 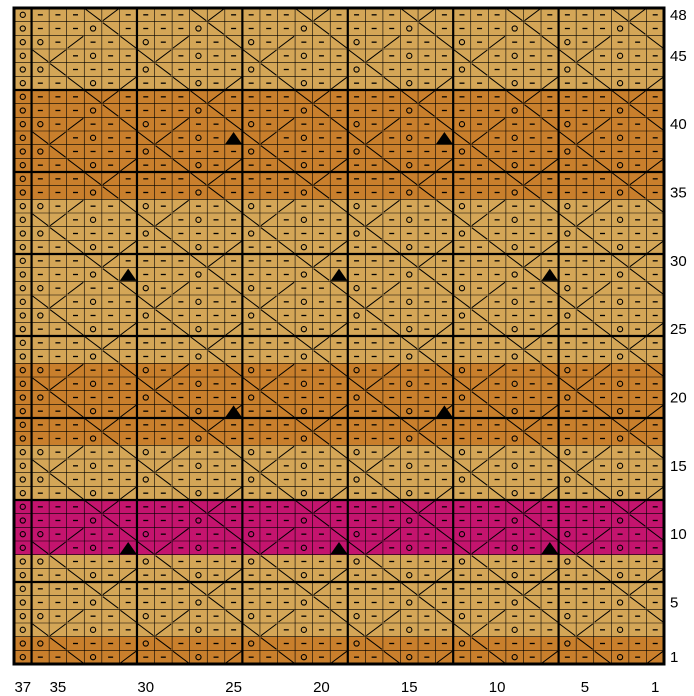 I want to click on row-number-label: 25, so click(x=678, y=329).